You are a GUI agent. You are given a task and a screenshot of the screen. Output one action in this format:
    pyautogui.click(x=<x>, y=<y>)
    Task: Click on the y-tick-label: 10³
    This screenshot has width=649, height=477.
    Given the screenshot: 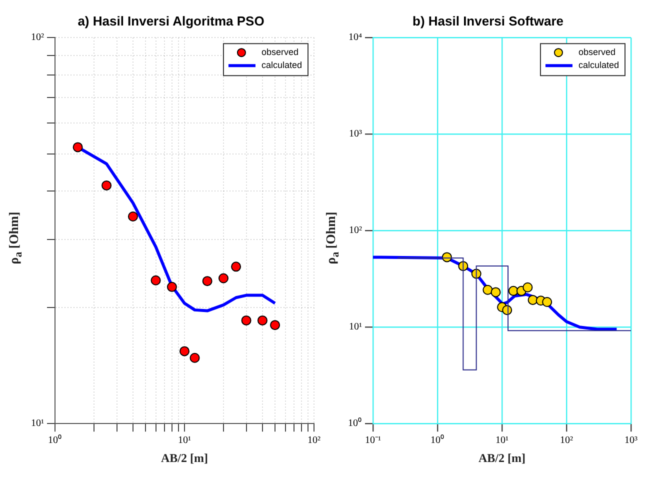 What is the action you would take?
    pyautogui.click(x=355, y=134)
    